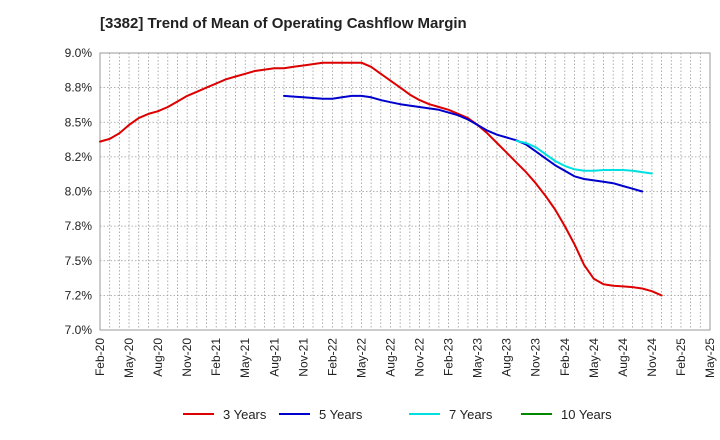 This screenshot has width=720, height=440. I want to click on series-line-5-years, so click(463, 143).